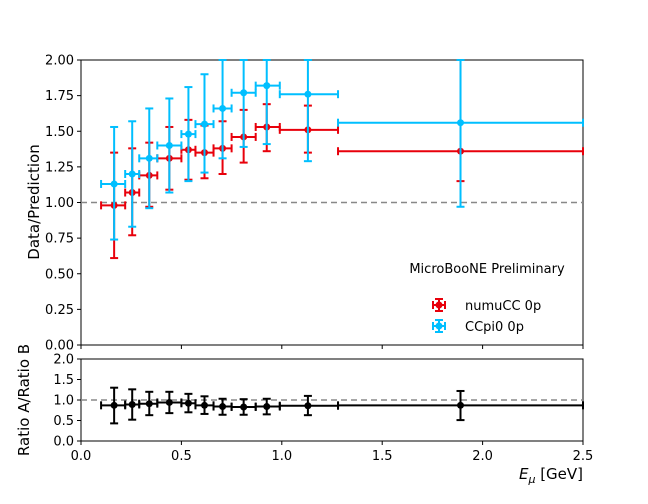  Describe the element at coordinates (482, 456) in the screenshot. I see `bottom-x-tick-label: 2.0` at that location.